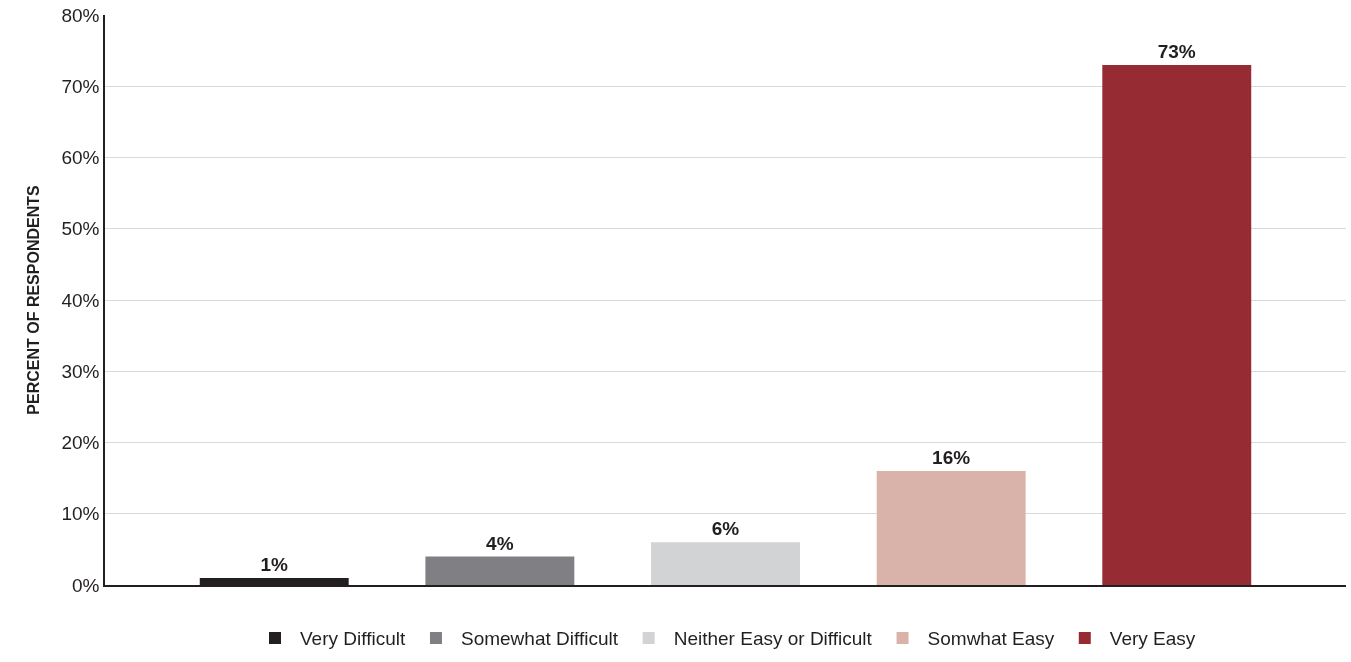  Describe the element at coordinates (353, 639) in the screenshot. I see `legend-label: Very Difficult` at that location.